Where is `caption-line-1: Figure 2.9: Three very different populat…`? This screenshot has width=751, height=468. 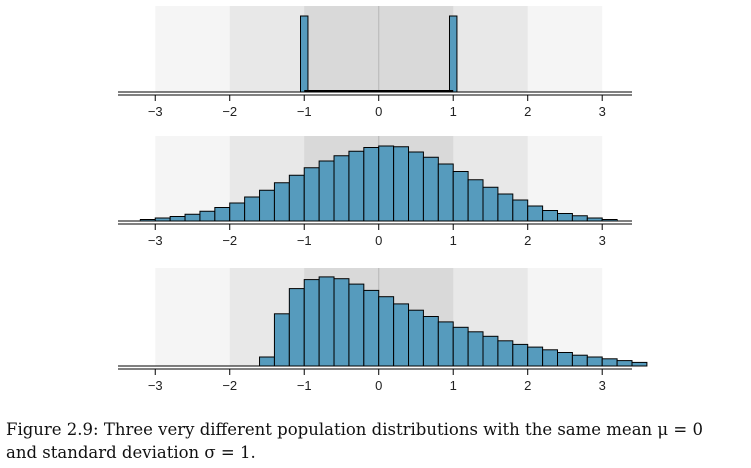 caption-line-1: Figure 2.9: Three very different populat… is located at coordinates (354, 429).